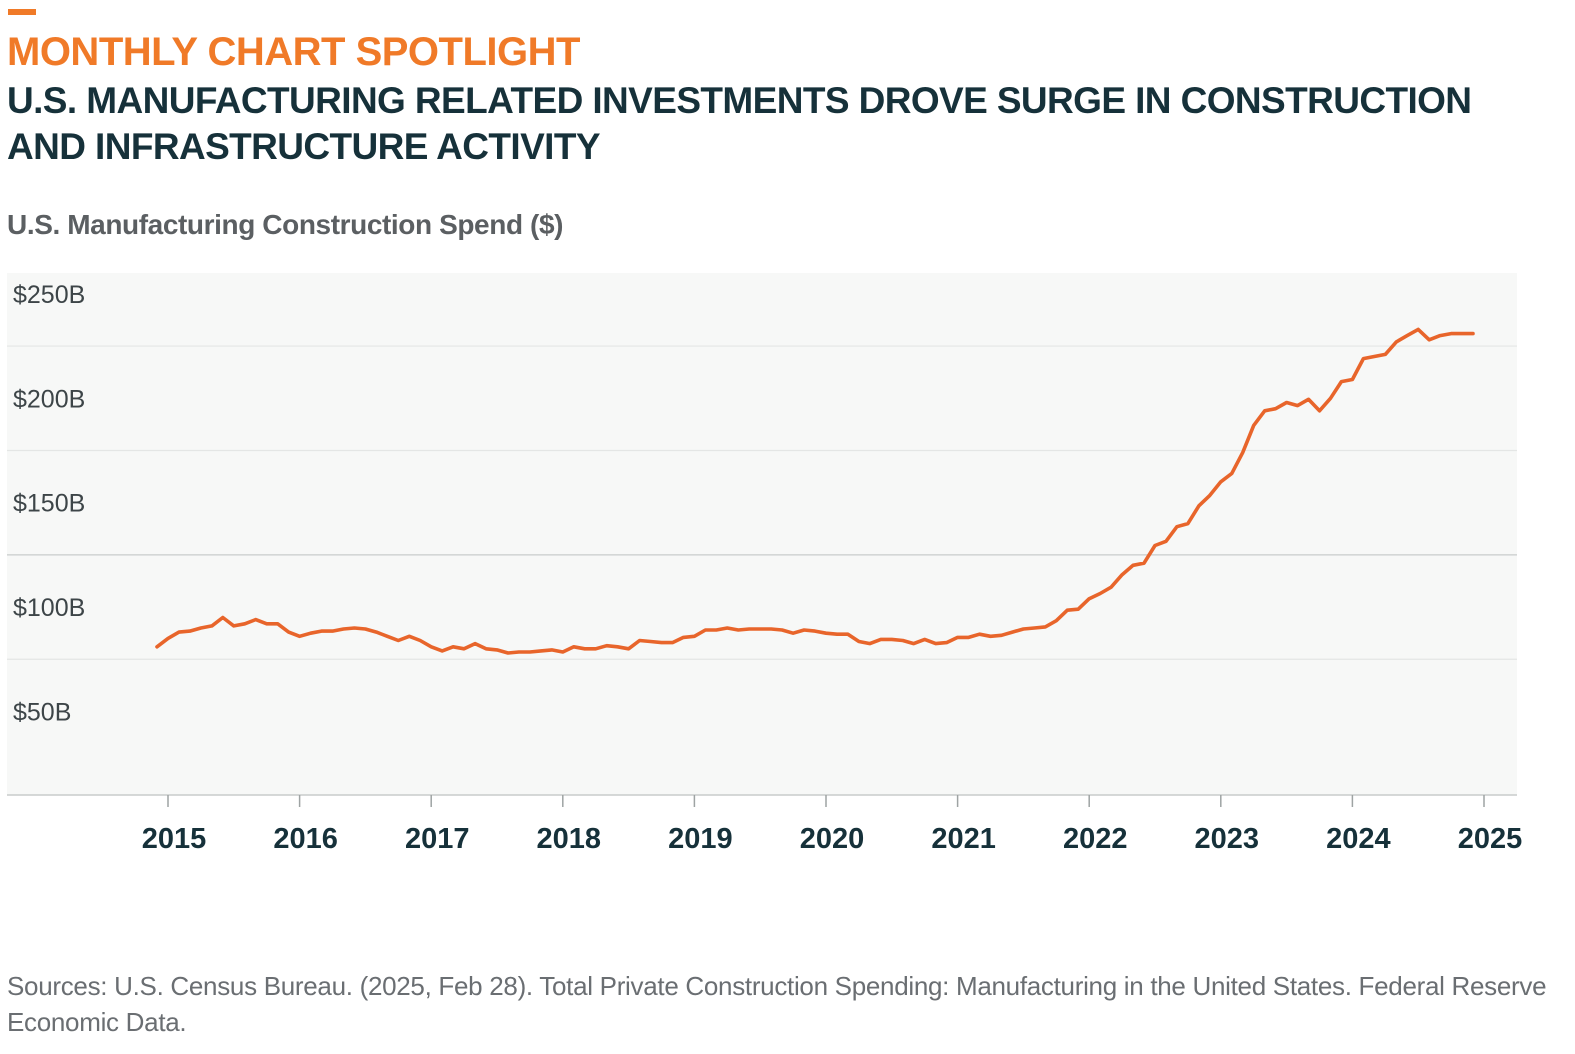 This screenshot has width=1575, height=1054. I want to click on x-tick-label: 2018, so click(569, 839).